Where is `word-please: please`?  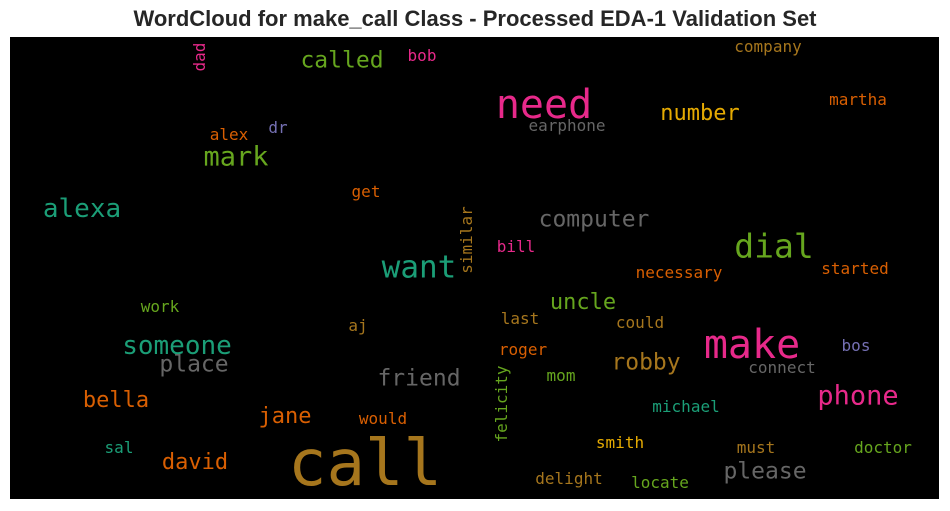
word-please: please is located at coordinates (765, 471).